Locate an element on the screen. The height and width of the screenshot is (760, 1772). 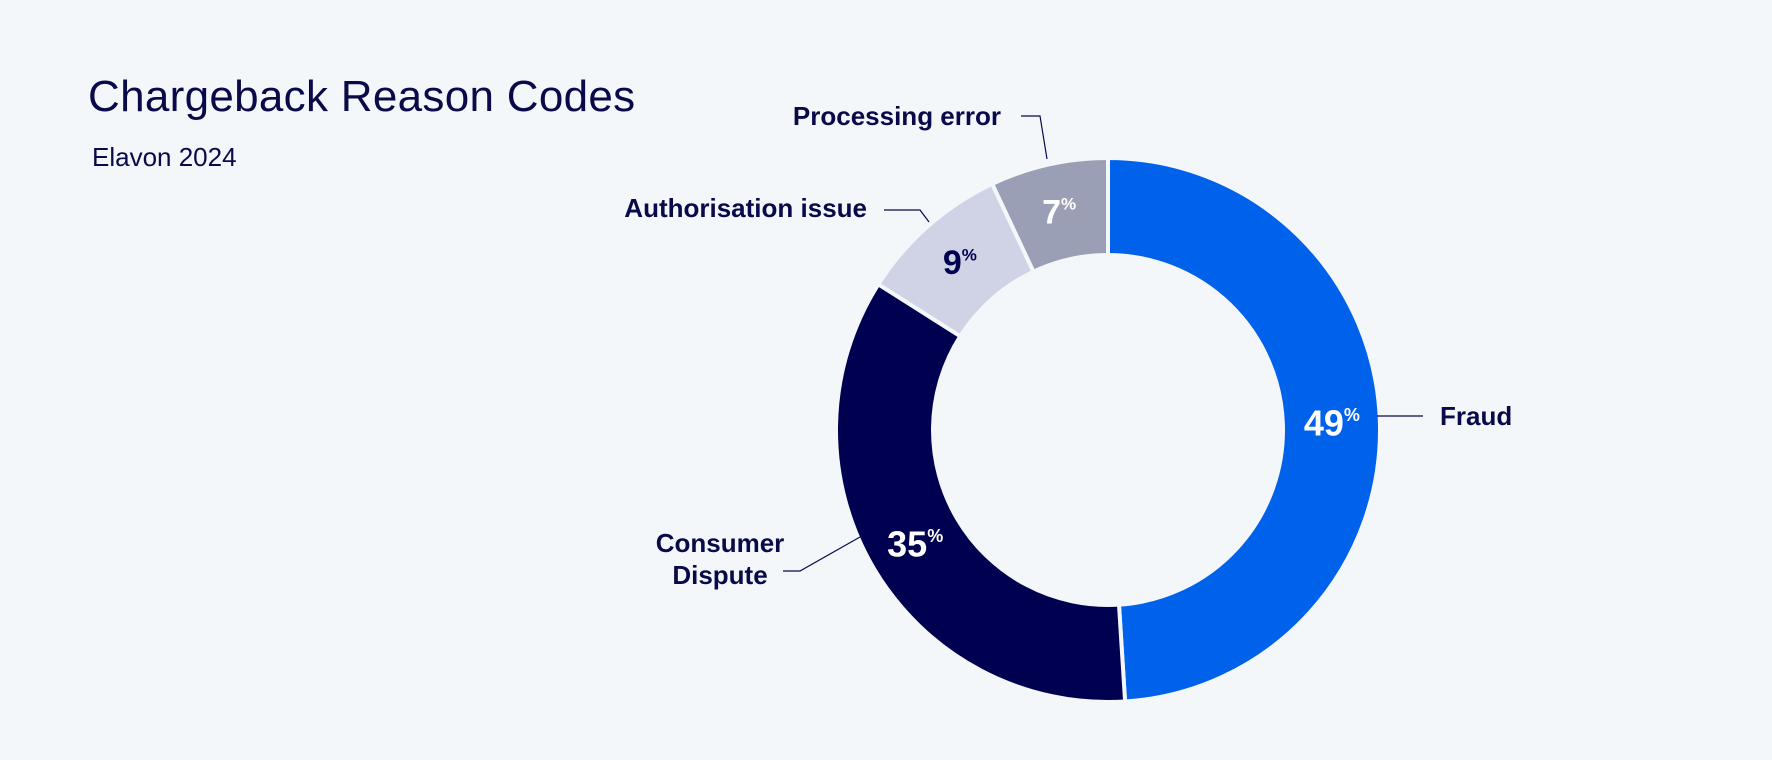
category-label-consumer-dispute: Consumer Dispute is located at coordinates (720, 559).